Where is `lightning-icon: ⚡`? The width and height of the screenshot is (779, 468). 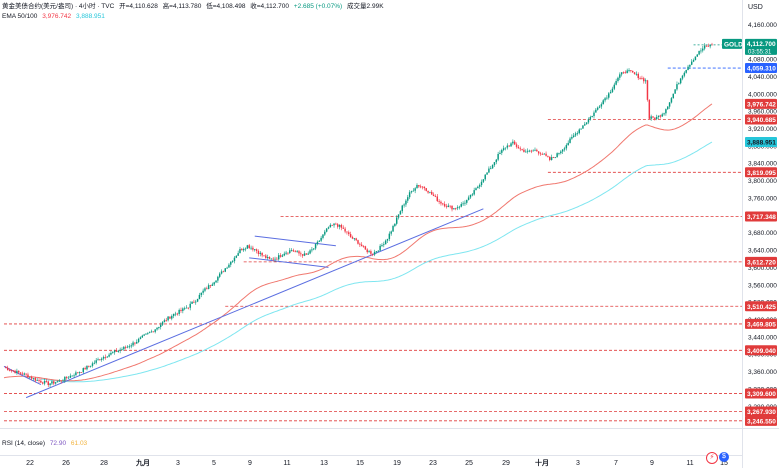
lightning-icon: ⚡ is located at coordinates (712, 458).